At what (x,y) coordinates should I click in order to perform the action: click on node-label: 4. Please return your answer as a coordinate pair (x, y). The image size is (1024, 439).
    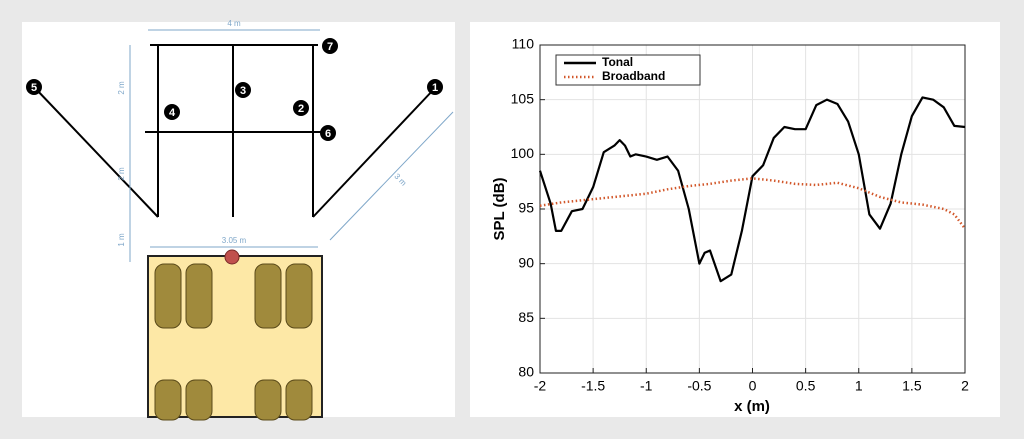
    Looking at the image, I should click on (172, 113).